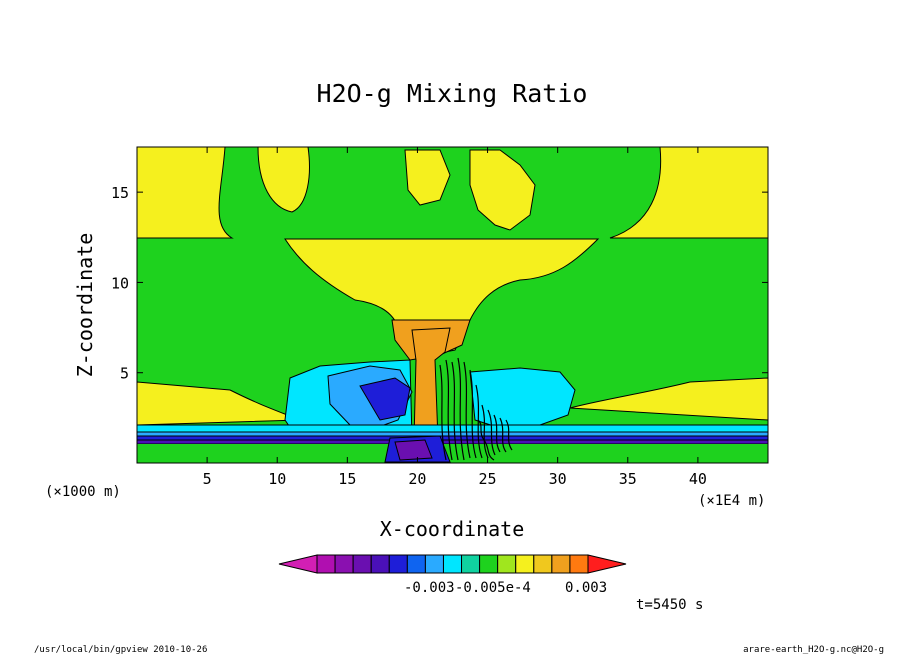 Image resolution: width=904 pixels, height=654 pixels. What do you see at coordinates (277, 479) in the screenshot?
I see `x-tick-label: 10` at bounding box center [277, 479].